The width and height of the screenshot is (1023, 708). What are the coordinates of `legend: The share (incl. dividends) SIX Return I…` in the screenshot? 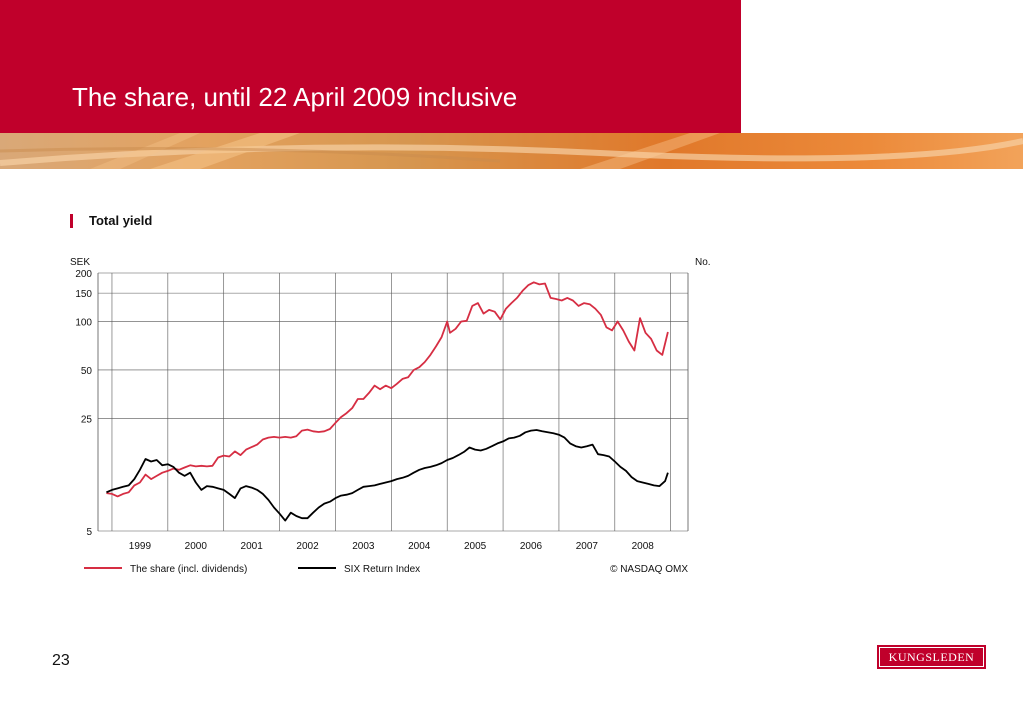 It's located at (386, 569).